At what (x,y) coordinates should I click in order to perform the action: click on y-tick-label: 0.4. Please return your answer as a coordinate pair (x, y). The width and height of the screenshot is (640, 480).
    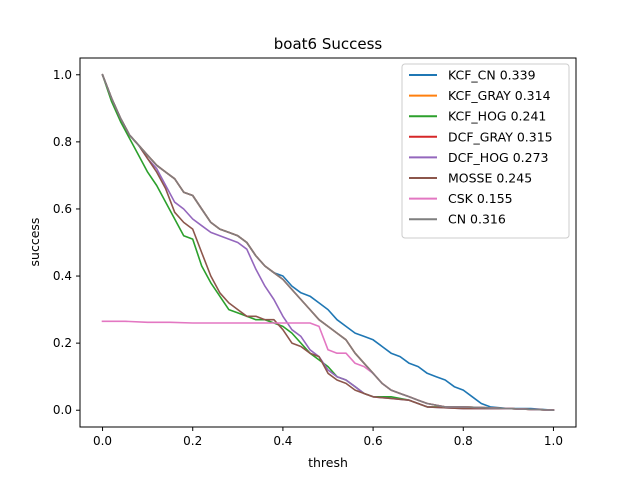
    Looking at the image, I should click on (62, 276).